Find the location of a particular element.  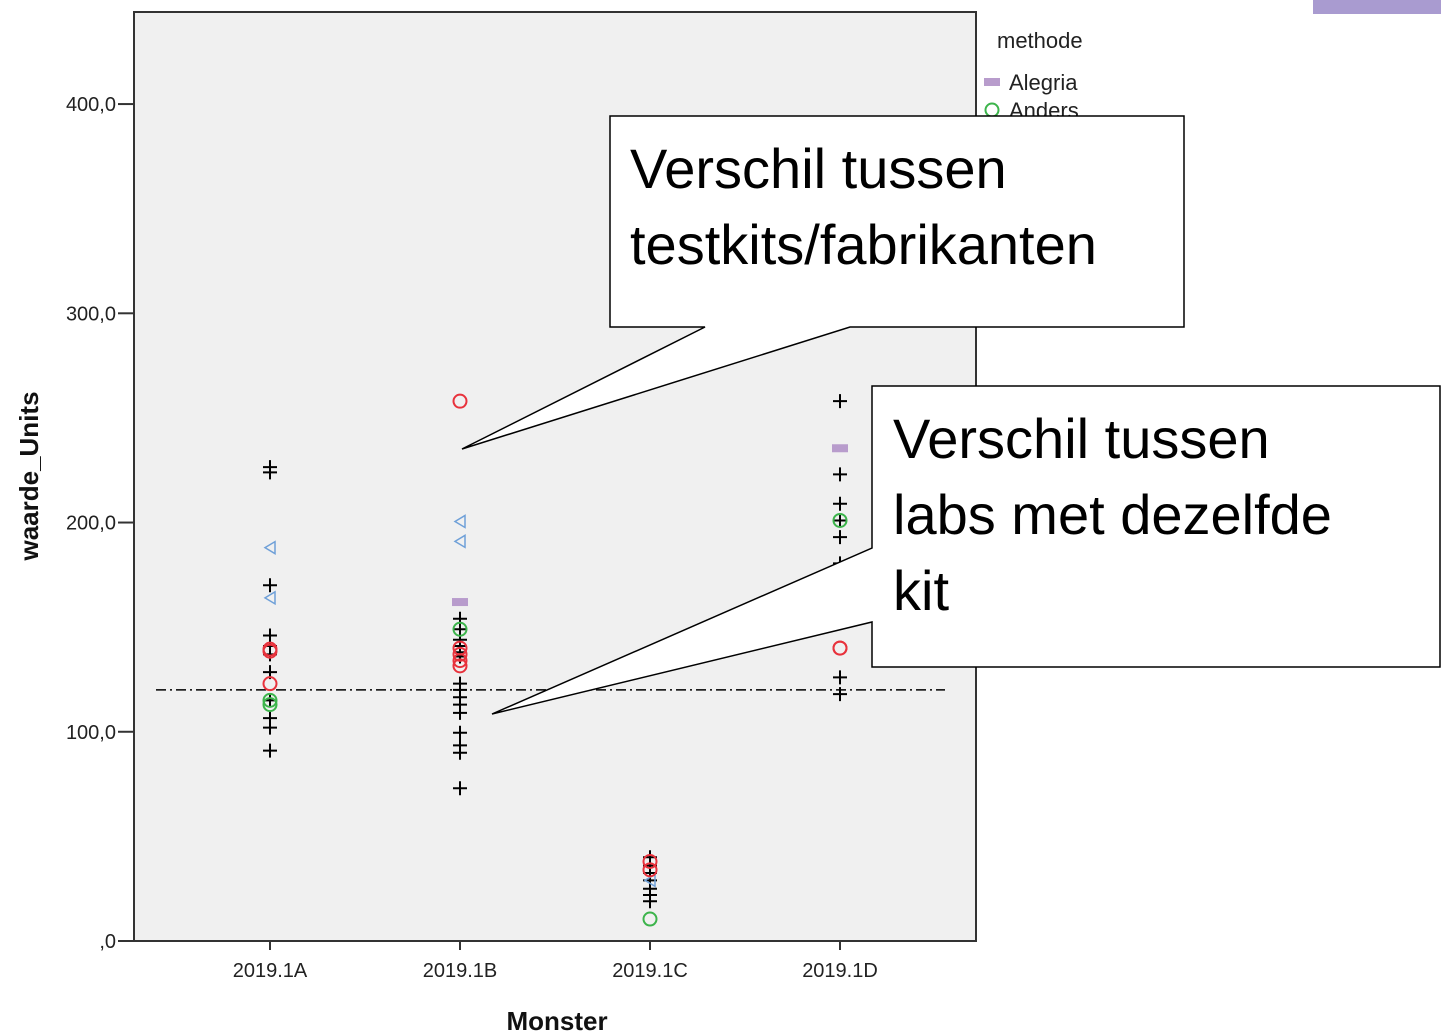

legend-title: methode is located at coordinates (1040, 40).